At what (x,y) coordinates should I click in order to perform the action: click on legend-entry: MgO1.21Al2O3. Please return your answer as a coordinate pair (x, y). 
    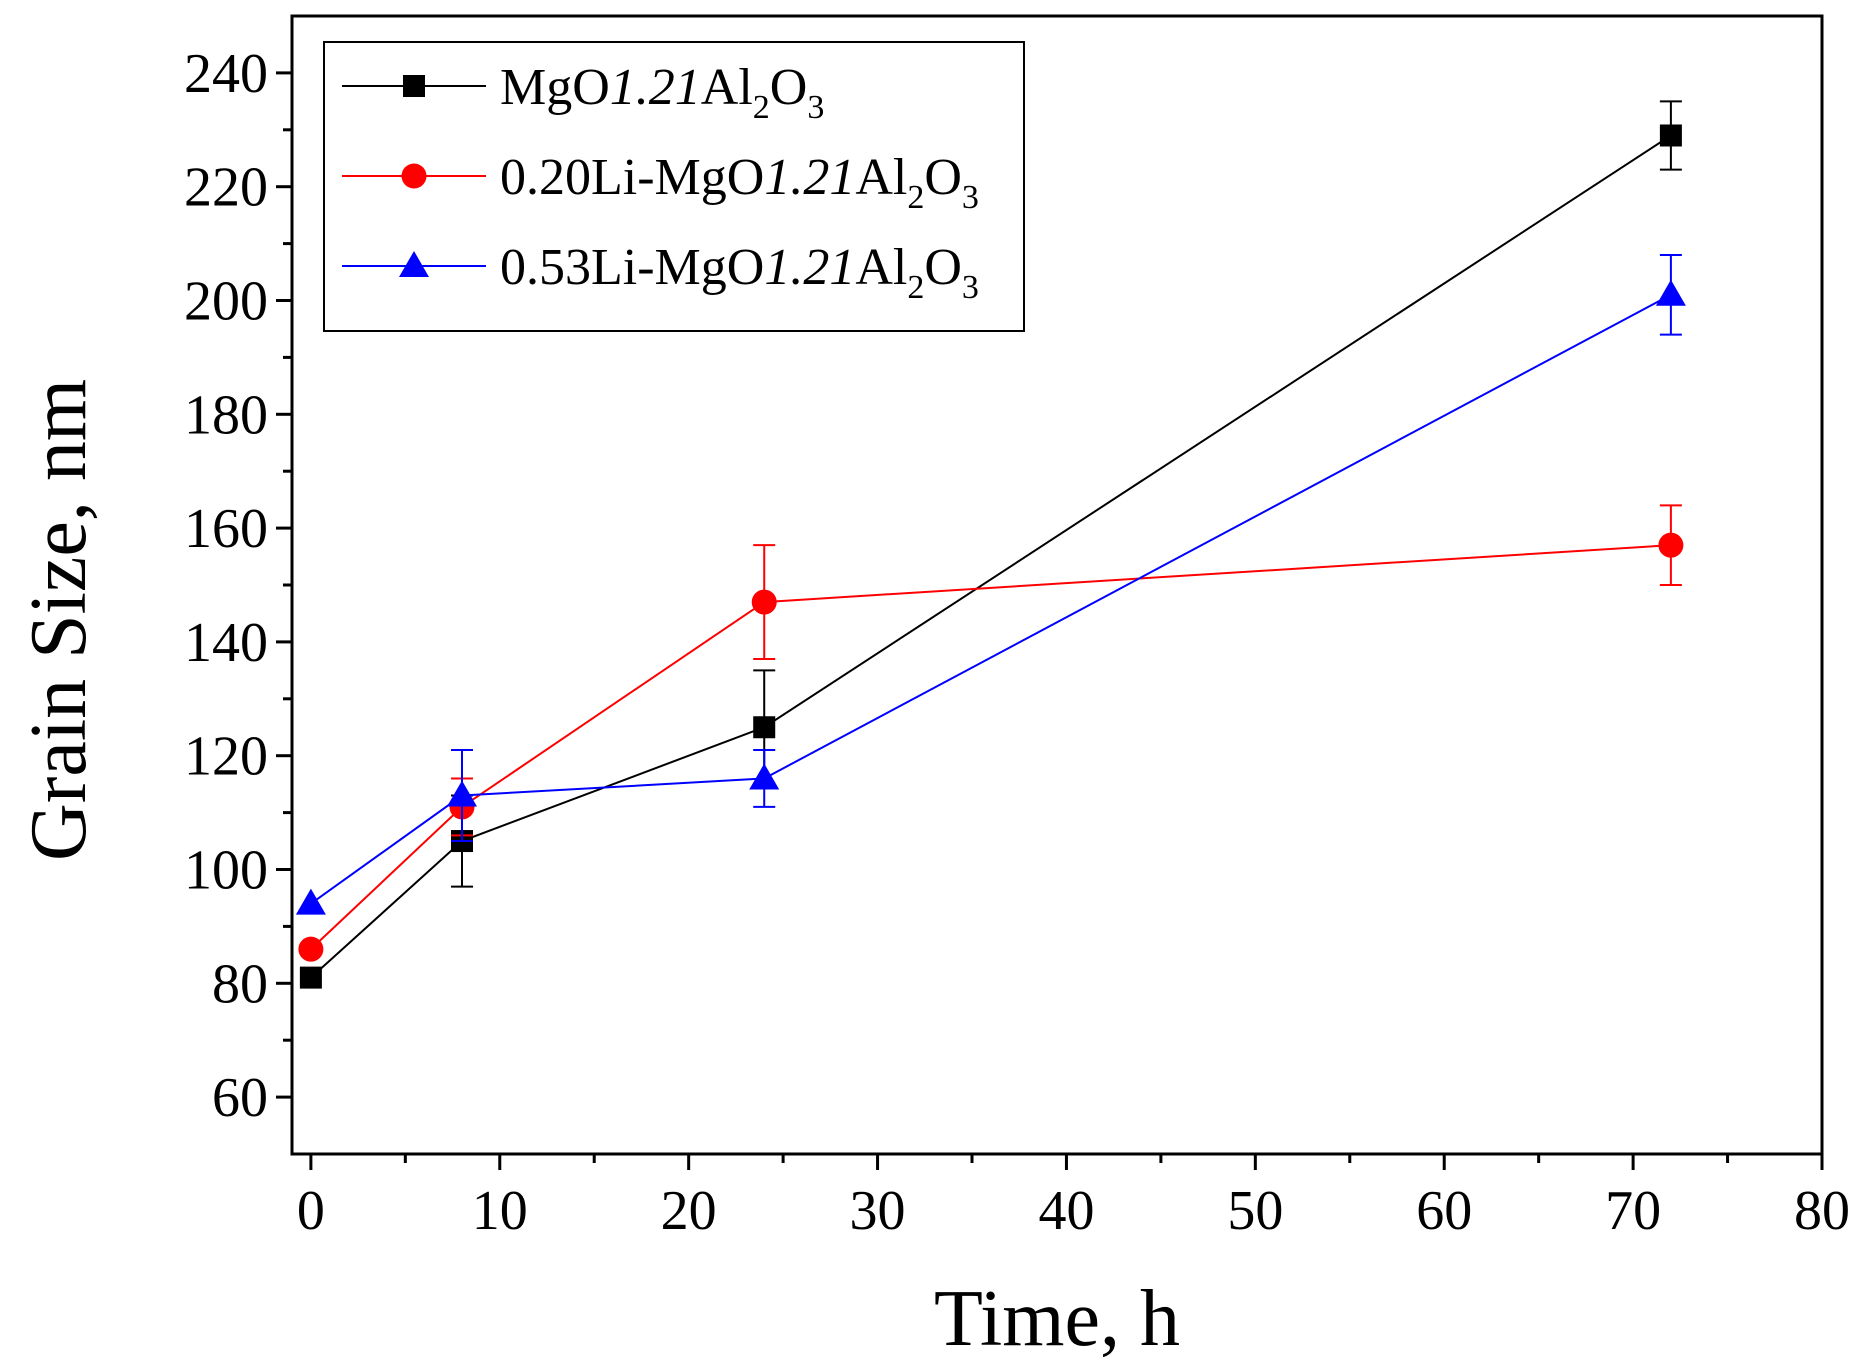
    Looking at the image, I should click on (662, 92).